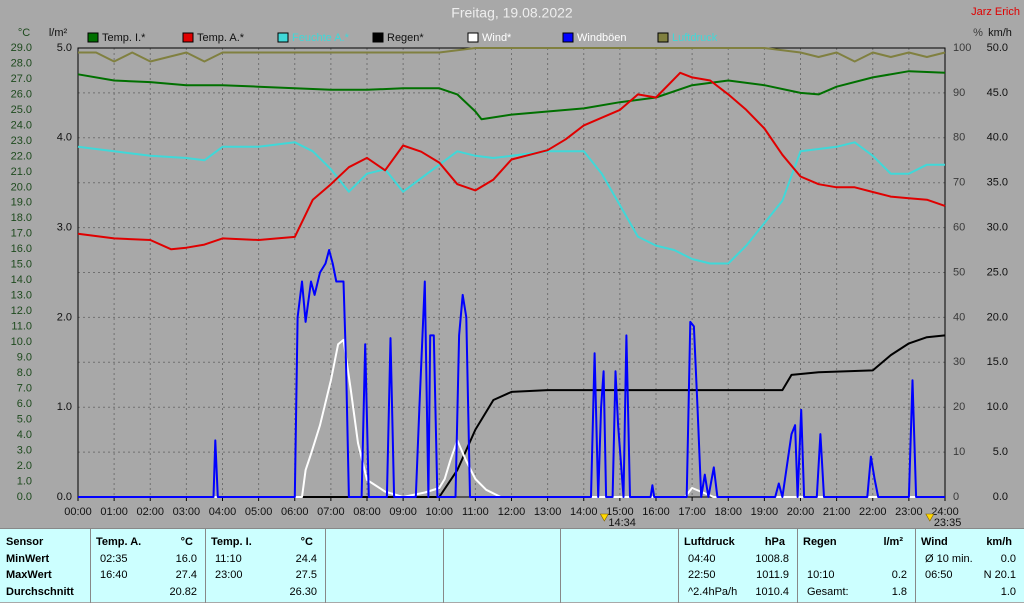  What do you see at coordinates (713, 592) in the screenshot?
I see `cell-label: ^2.4hPa/h` at bounding box center [713, 592].